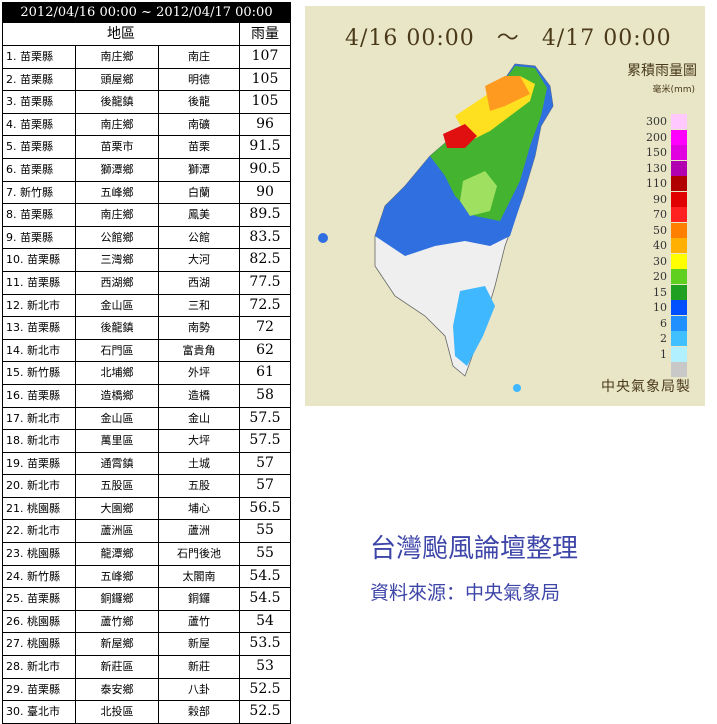  What do you see at coordinates (146, 667) in the screenshot?
I see `table-row: 28. 新北市 新莊區 新莊 53` at bounding box center [146, 667].